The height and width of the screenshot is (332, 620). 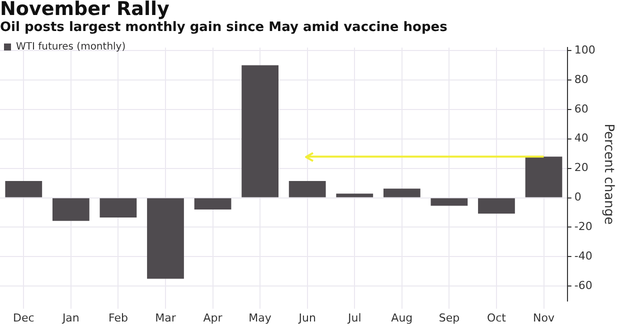 What do you see at coordinates (70, 317) in the screenshot?
I see `x-tick-label: Jan` at bounding box center [70, 317].